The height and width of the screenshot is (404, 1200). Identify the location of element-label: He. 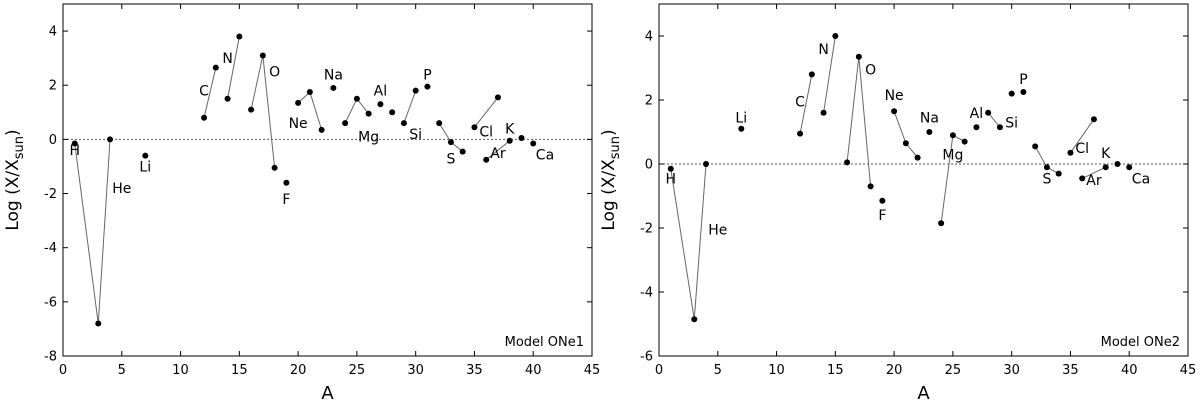
(717, 231).